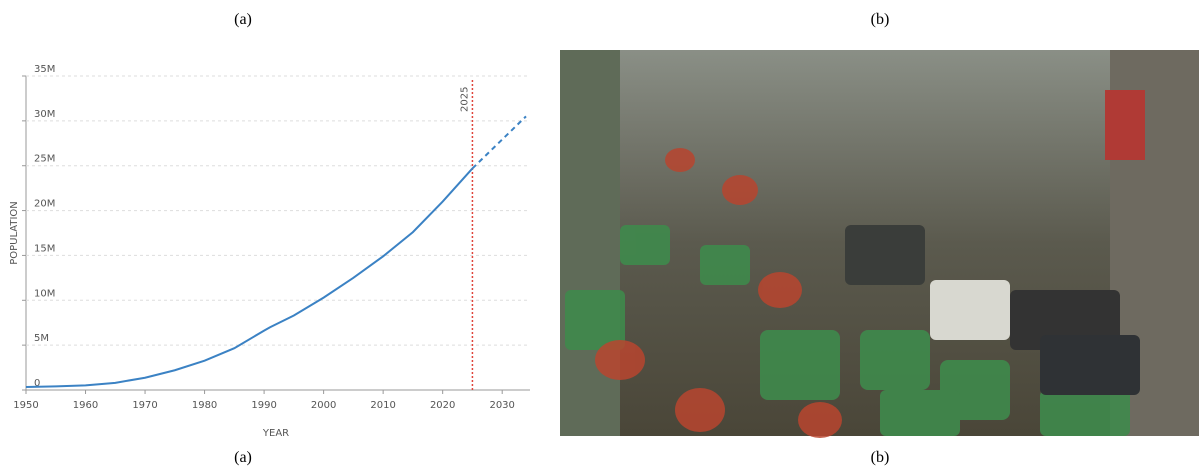 Image resolution: width=1199 pixels, height=468 pixels. Describe the element at coordinates (44, 114) in the screenshot. I see `y-tick-label: 30M` at that location.